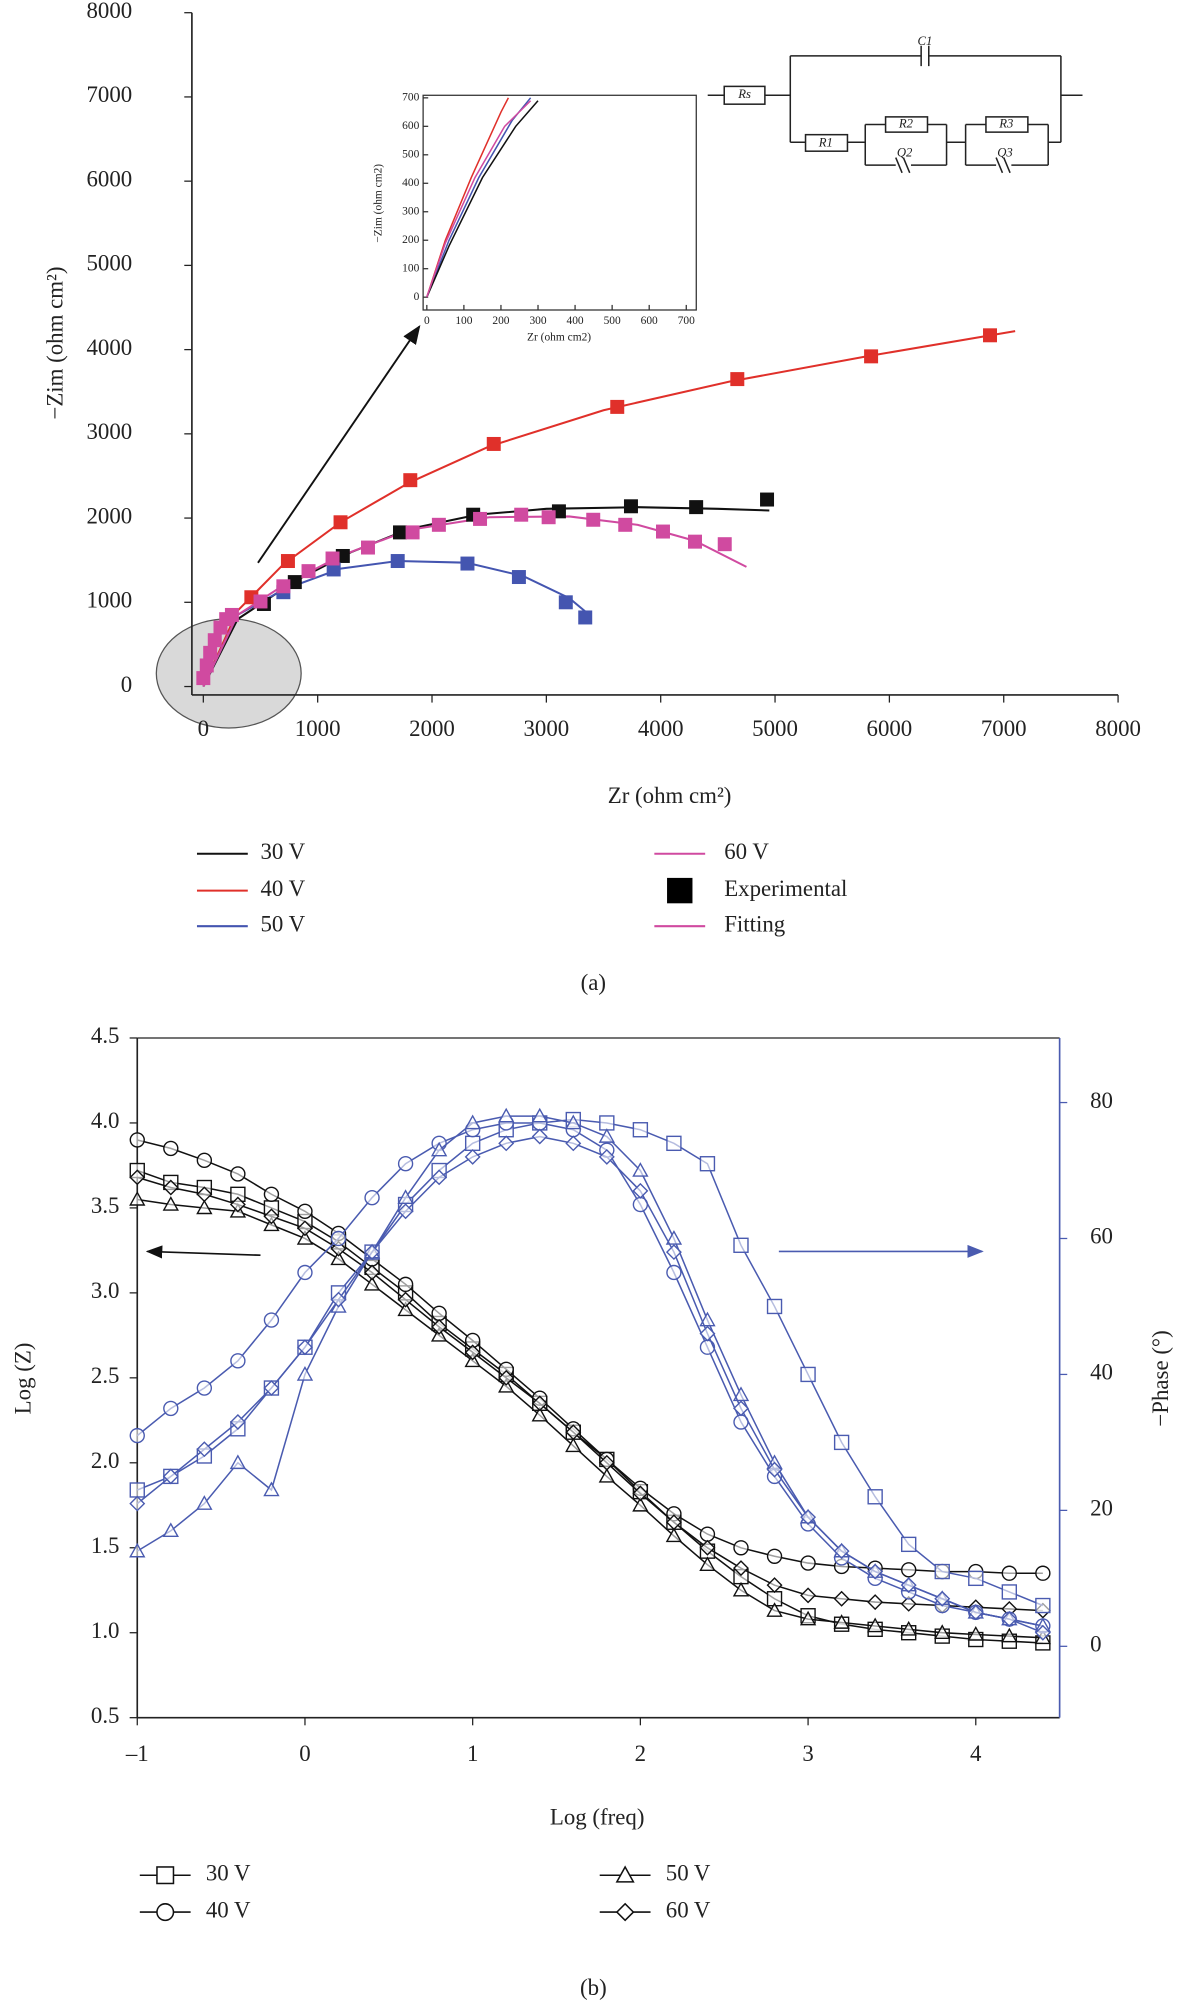 The height and width of the screenshot is (2001, 1188). What do you see at coordinates (105, 1120) in the screenshot?
I see `y-tick-label: 4.0` at bounding box center [105, 1120].